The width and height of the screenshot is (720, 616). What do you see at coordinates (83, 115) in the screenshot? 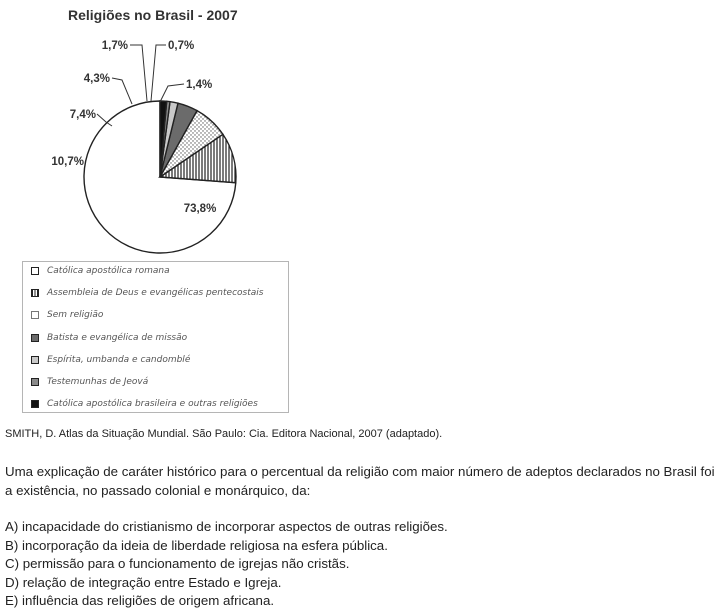
I see `slice-label-3: 7,4%` at bounding box center [83, 115].